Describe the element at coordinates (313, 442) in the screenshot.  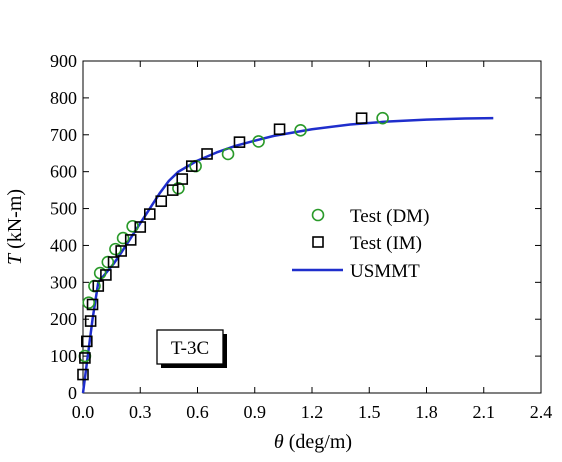
I see `x-axis-label: θ (deg/m)` at that location.